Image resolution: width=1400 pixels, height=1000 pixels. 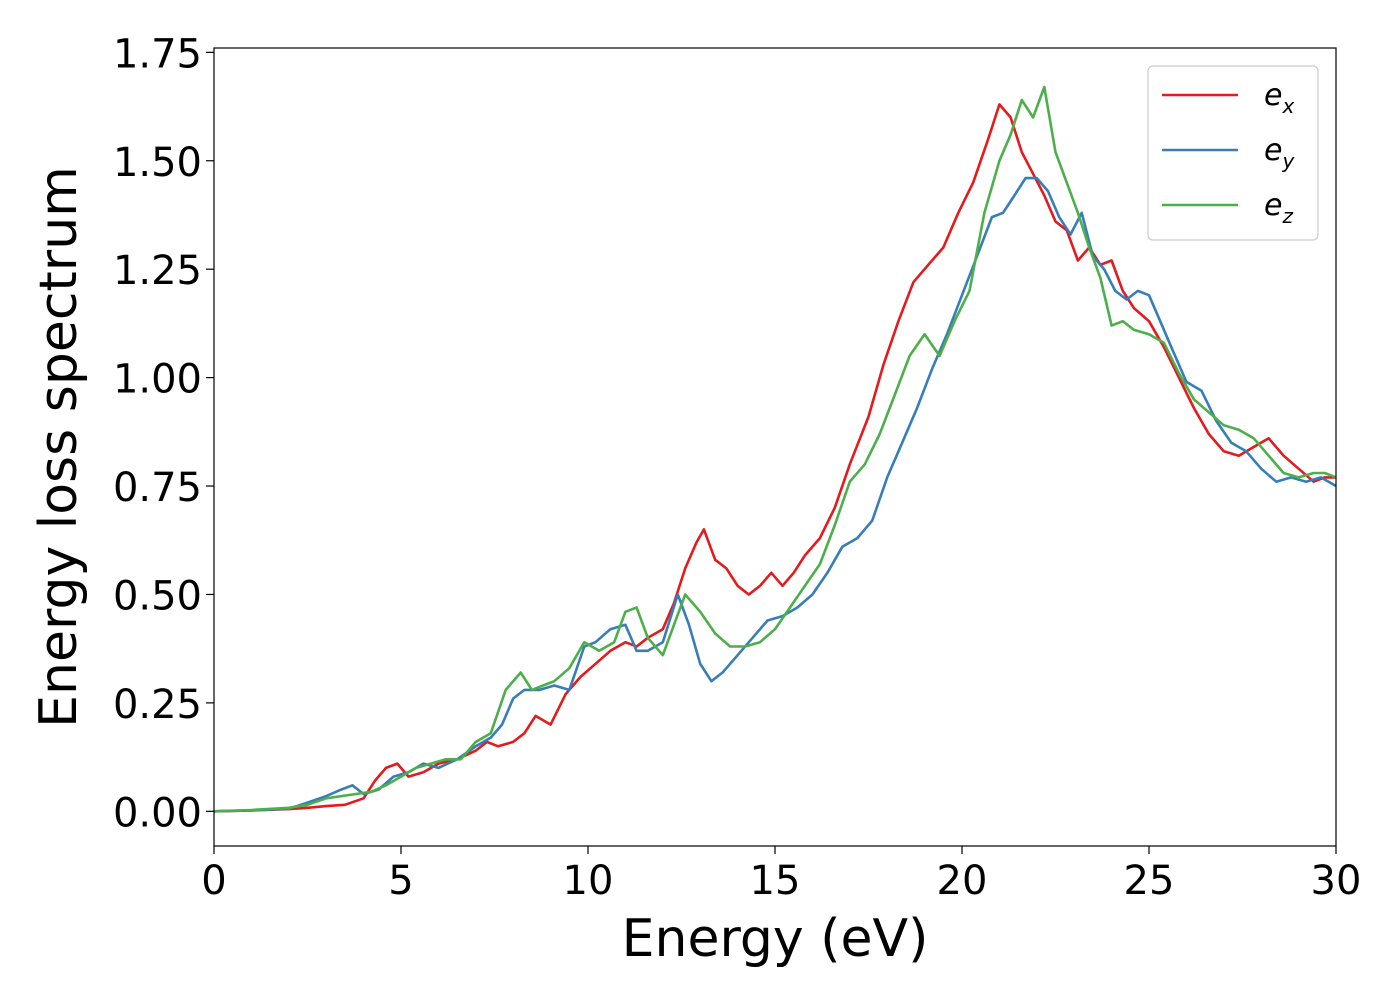 I want to click on y-tick-label: 0.00, so click(x=157, y=813).